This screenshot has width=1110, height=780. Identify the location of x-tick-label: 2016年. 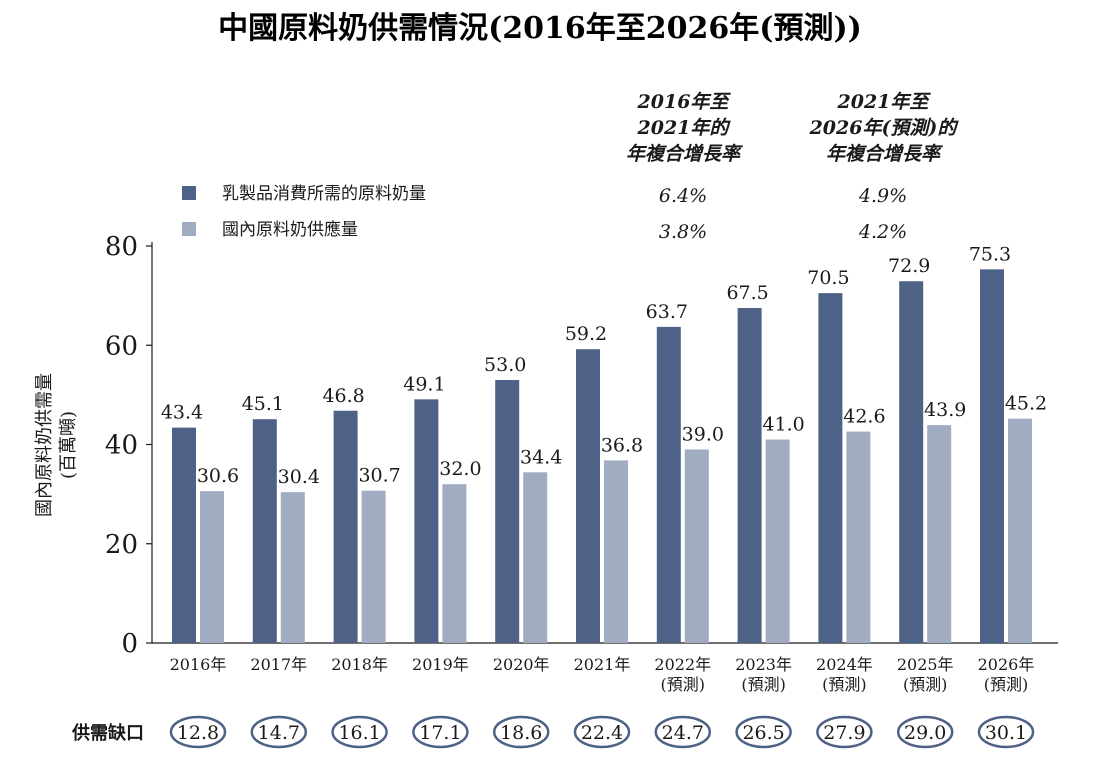
(198, 664).